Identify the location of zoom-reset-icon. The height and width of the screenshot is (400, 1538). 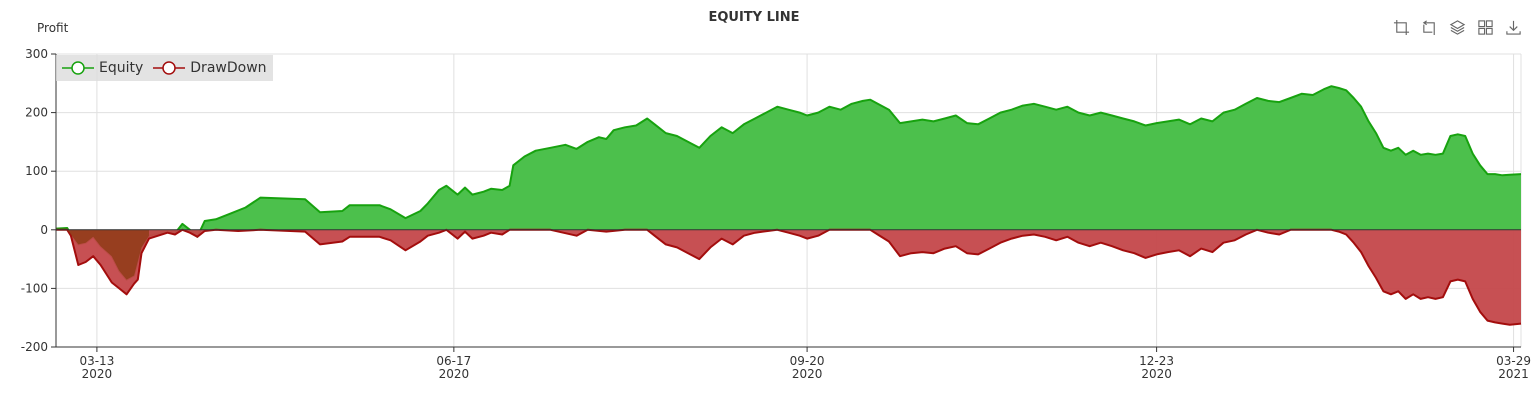
(1428, 27).